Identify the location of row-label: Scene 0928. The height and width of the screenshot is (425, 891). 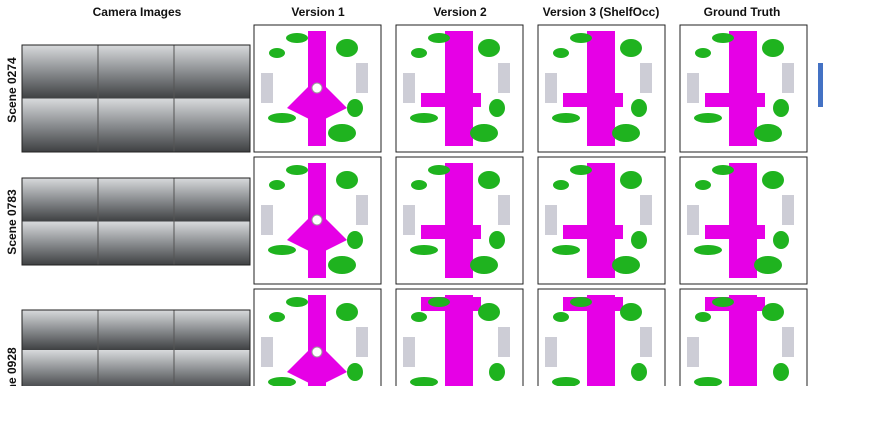
(12, 380).